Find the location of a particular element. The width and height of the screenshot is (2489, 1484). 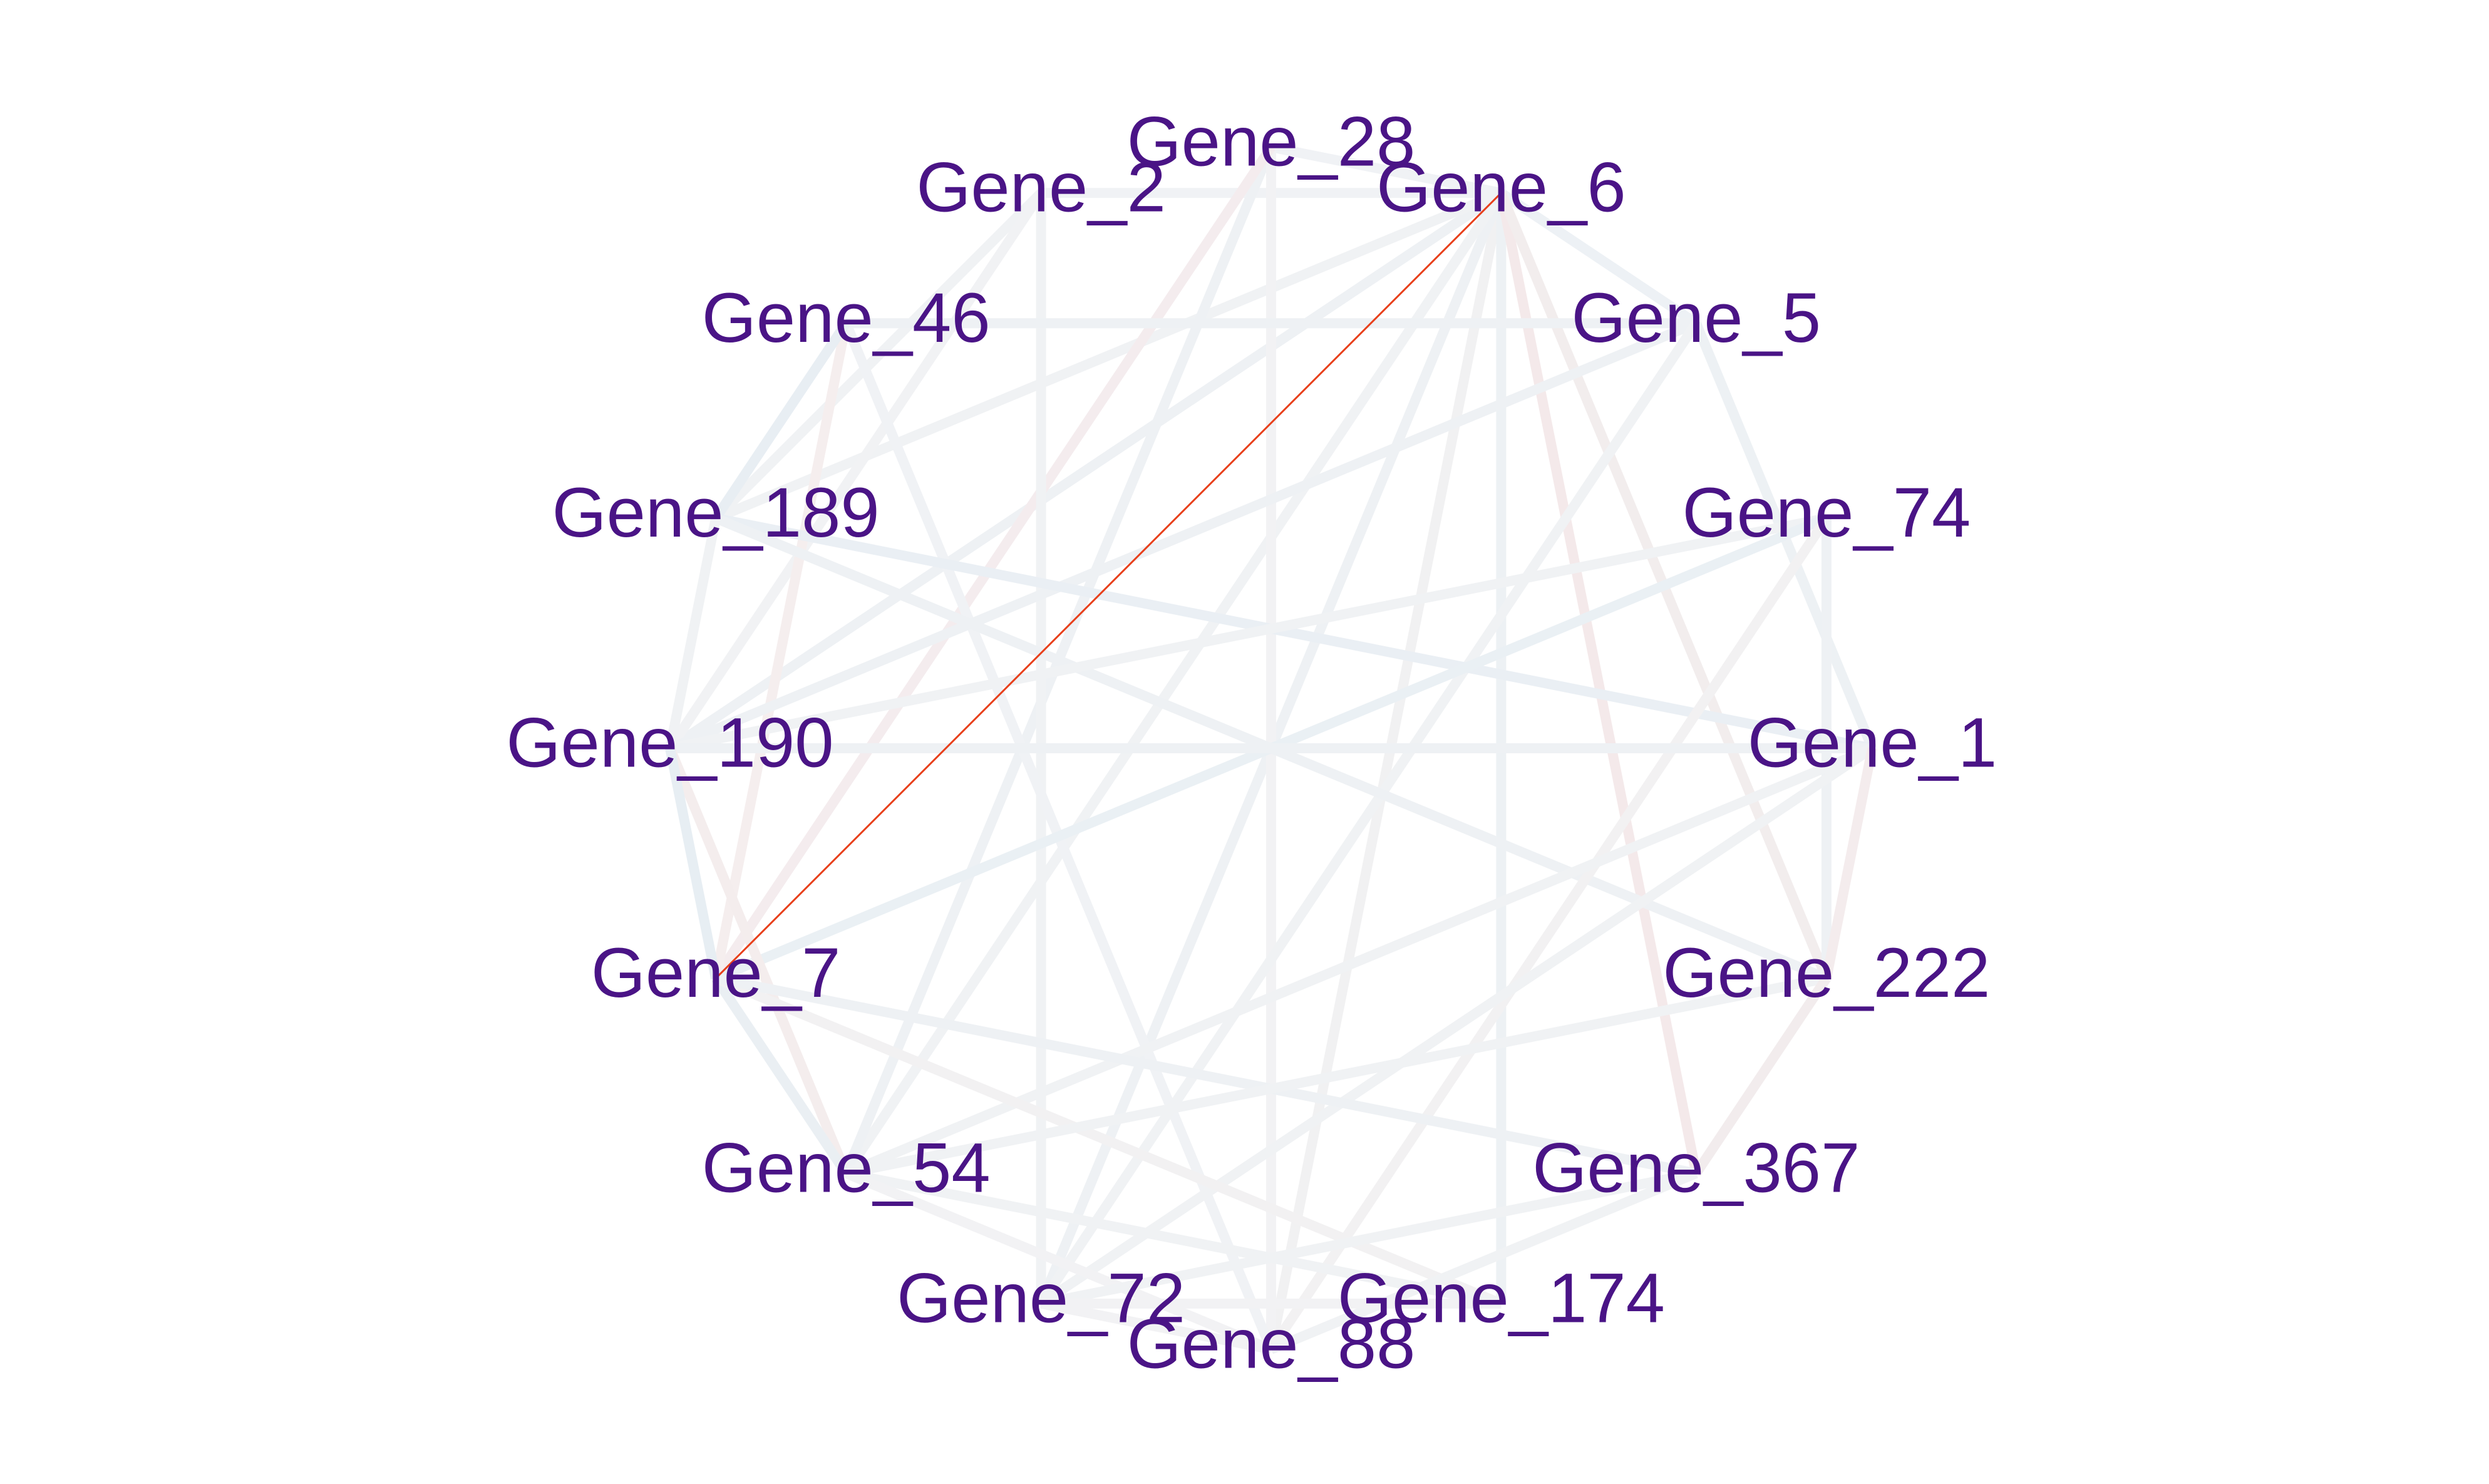

node-label-gene-46: Gene_46 is located at coordinates (846, 318).